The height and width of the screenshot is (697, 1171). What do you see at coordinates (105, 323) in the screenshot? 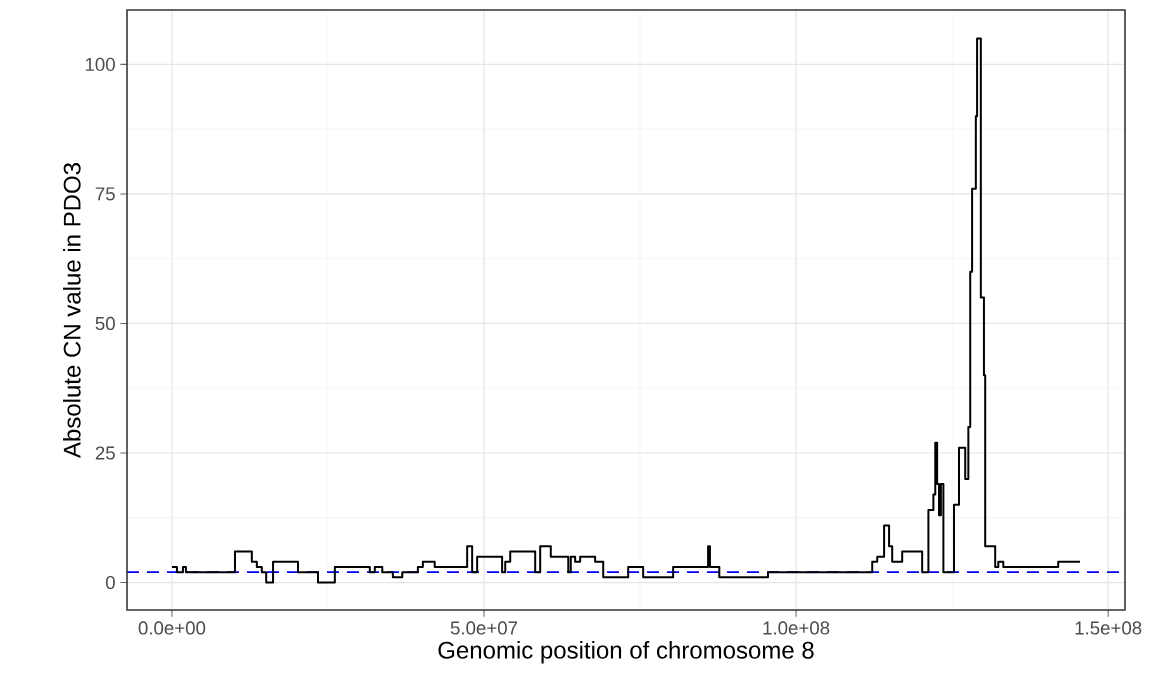
I see `y-tick-label: 50` at bounding box center [105, 323].